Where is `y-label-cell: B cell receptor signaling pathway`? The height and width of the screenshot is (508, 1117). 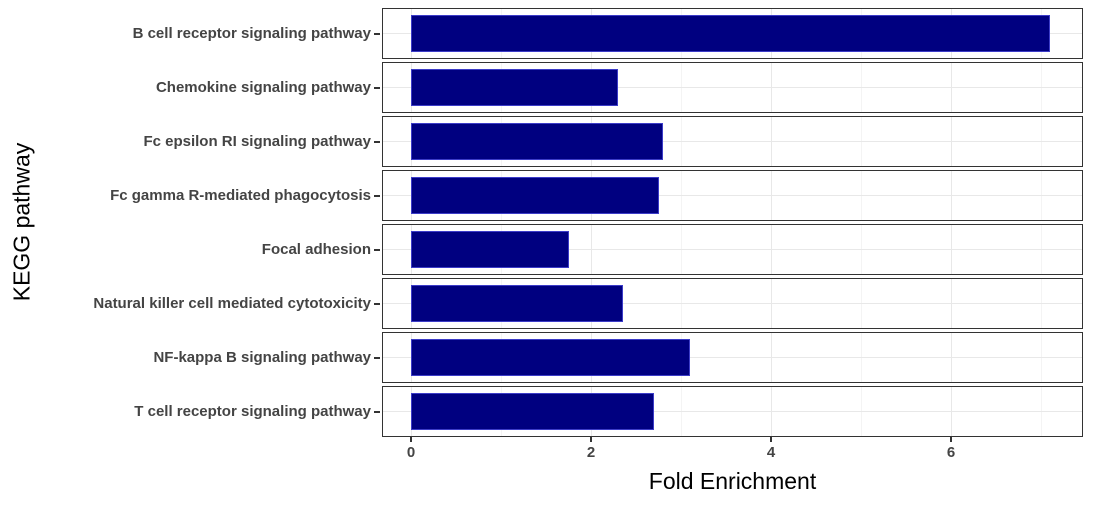
y-label-cell: B cell receptor signaling pathway is located at coordinates (191, 33).